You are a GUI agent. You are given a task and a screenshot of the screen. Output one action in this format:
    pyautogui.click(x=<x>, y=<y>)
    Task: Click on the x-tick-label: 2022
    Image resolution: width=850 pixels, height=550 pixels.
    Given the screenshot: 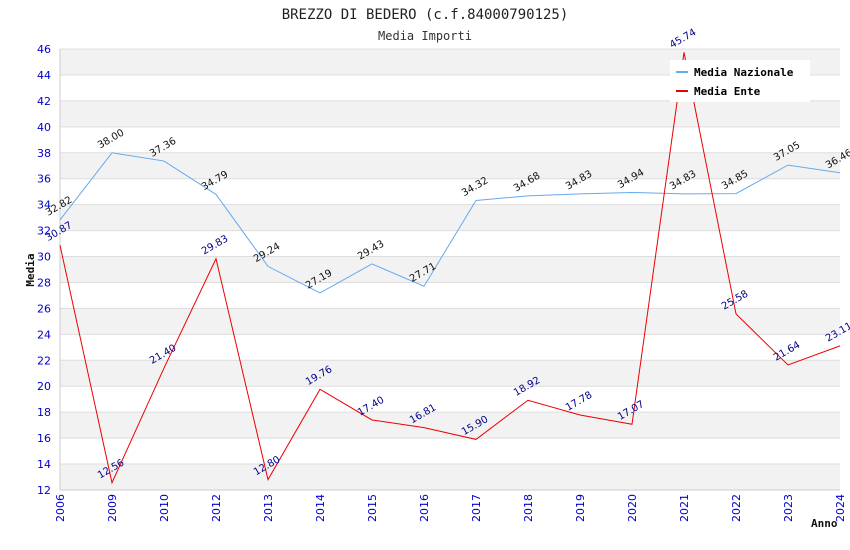 What is the action you would take?
    pyautogui.click(x=736, y=508)
    